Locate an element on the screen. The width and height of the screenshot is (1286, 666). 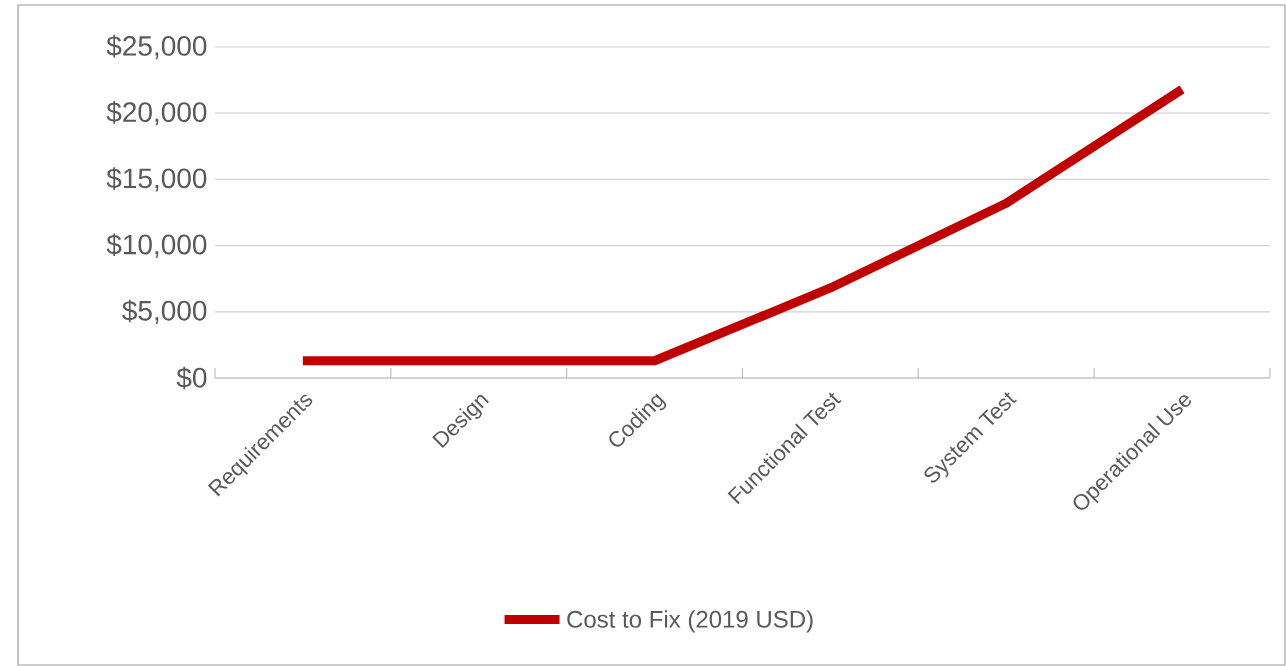
y-tick-label: $25,000 is located at coordinates (156, 47).